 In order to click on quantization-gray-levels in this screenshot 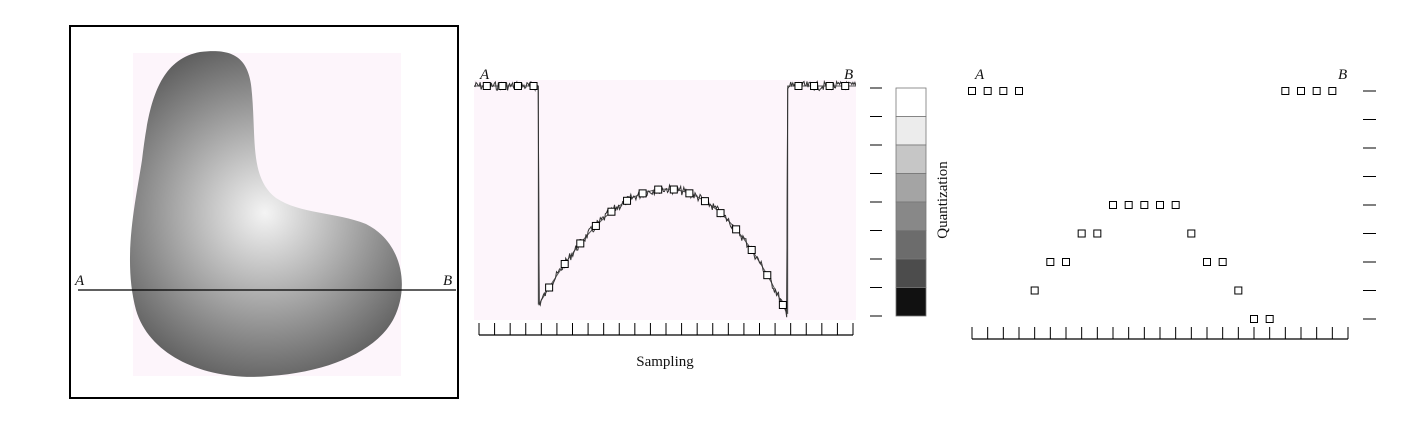, I will do `click(911, 202)`.